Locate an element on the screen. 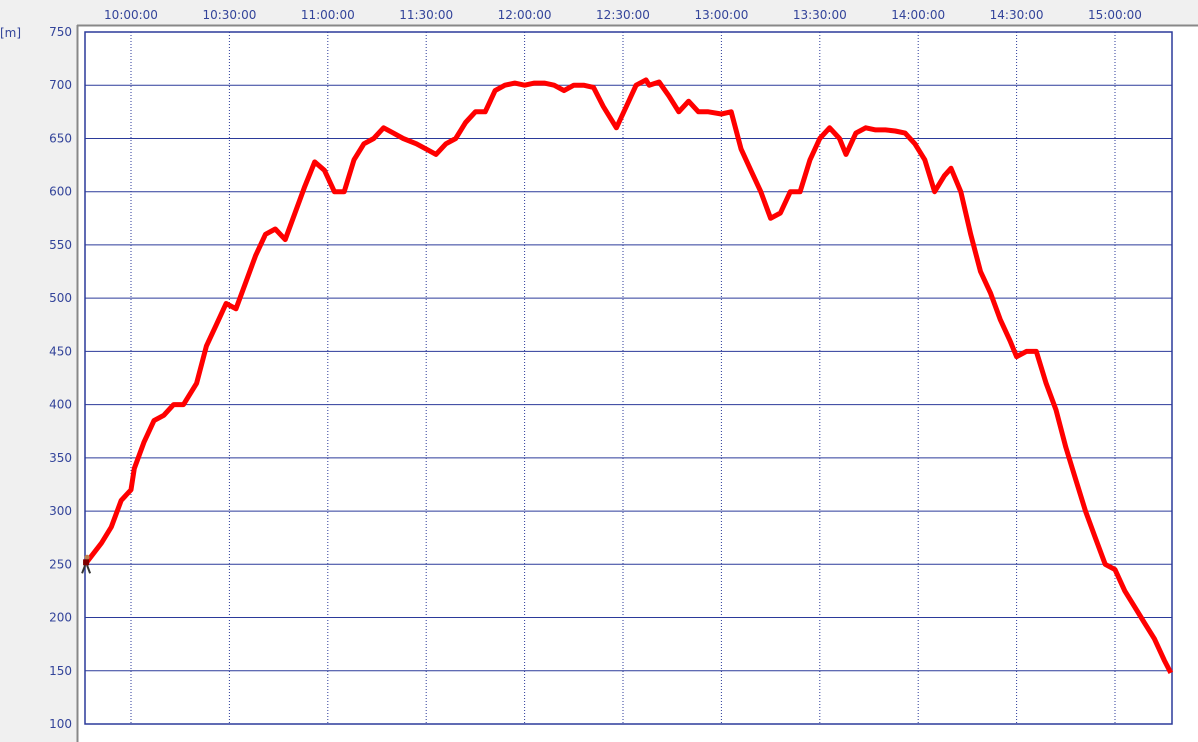  y-tick-label: 650 is located at coordinates (60, 138).